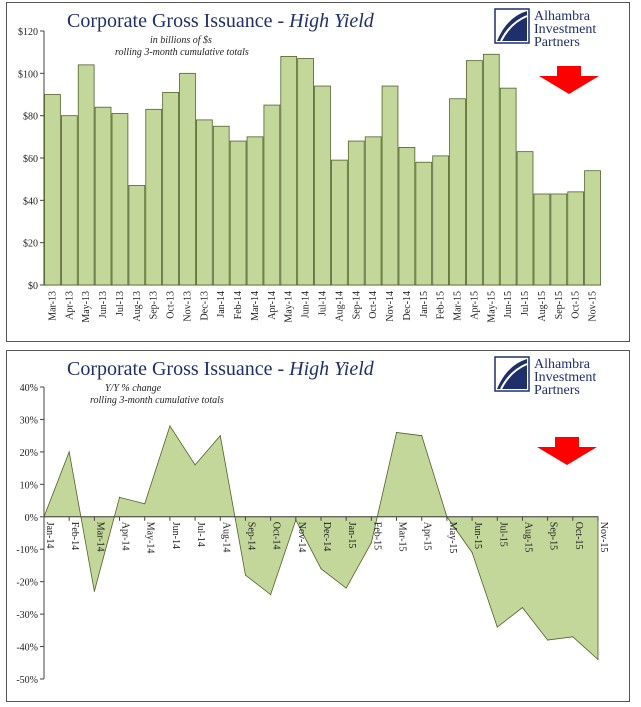  I want to click on y-tick-label: 20%, so click(29, 453).